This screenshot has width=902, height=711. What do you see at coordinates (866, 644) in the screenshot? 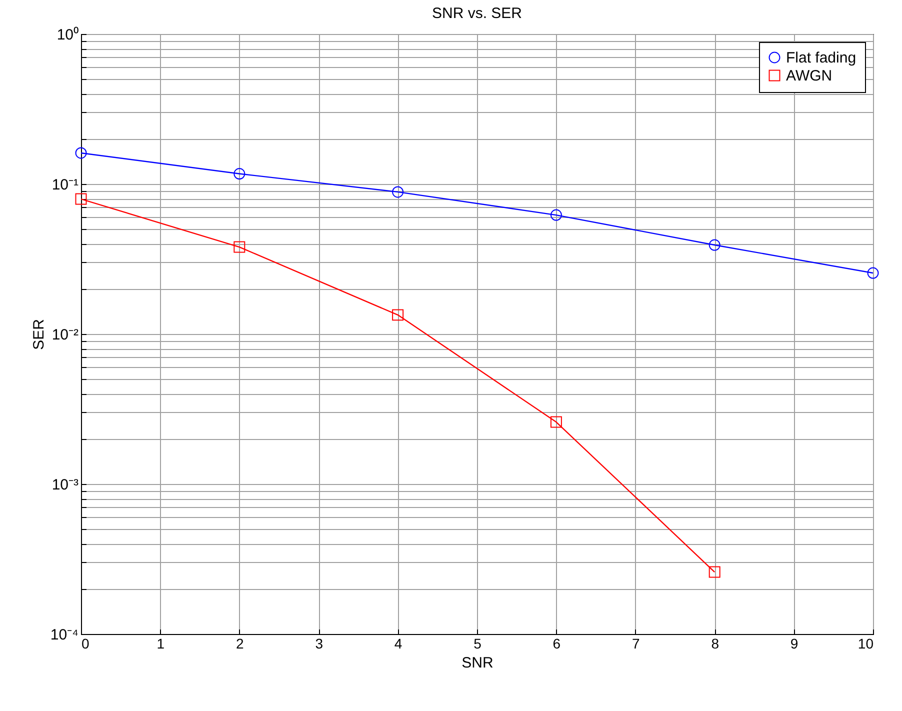
I see `x-tick-label: 10` at bounding box center [866, 644].